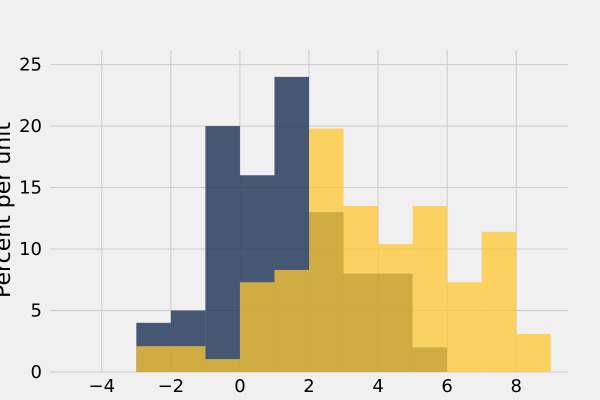  I want to click on x-tick-label: −4, so click(102, 386).